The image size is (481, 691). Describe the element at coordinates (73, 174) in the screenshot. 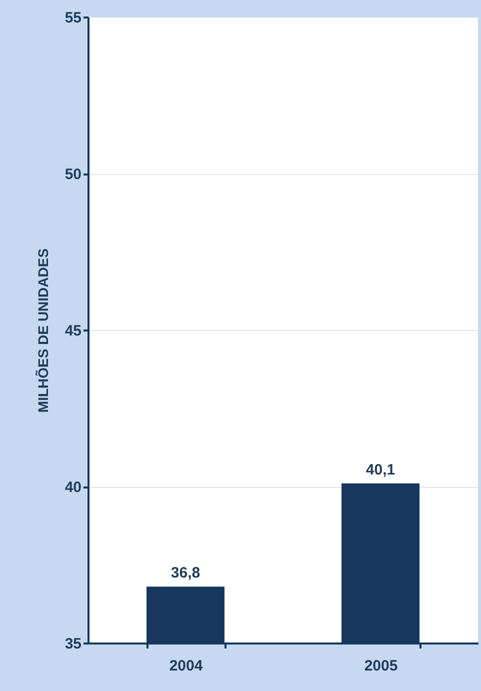

I see `y-tick-label: 50` at that location.